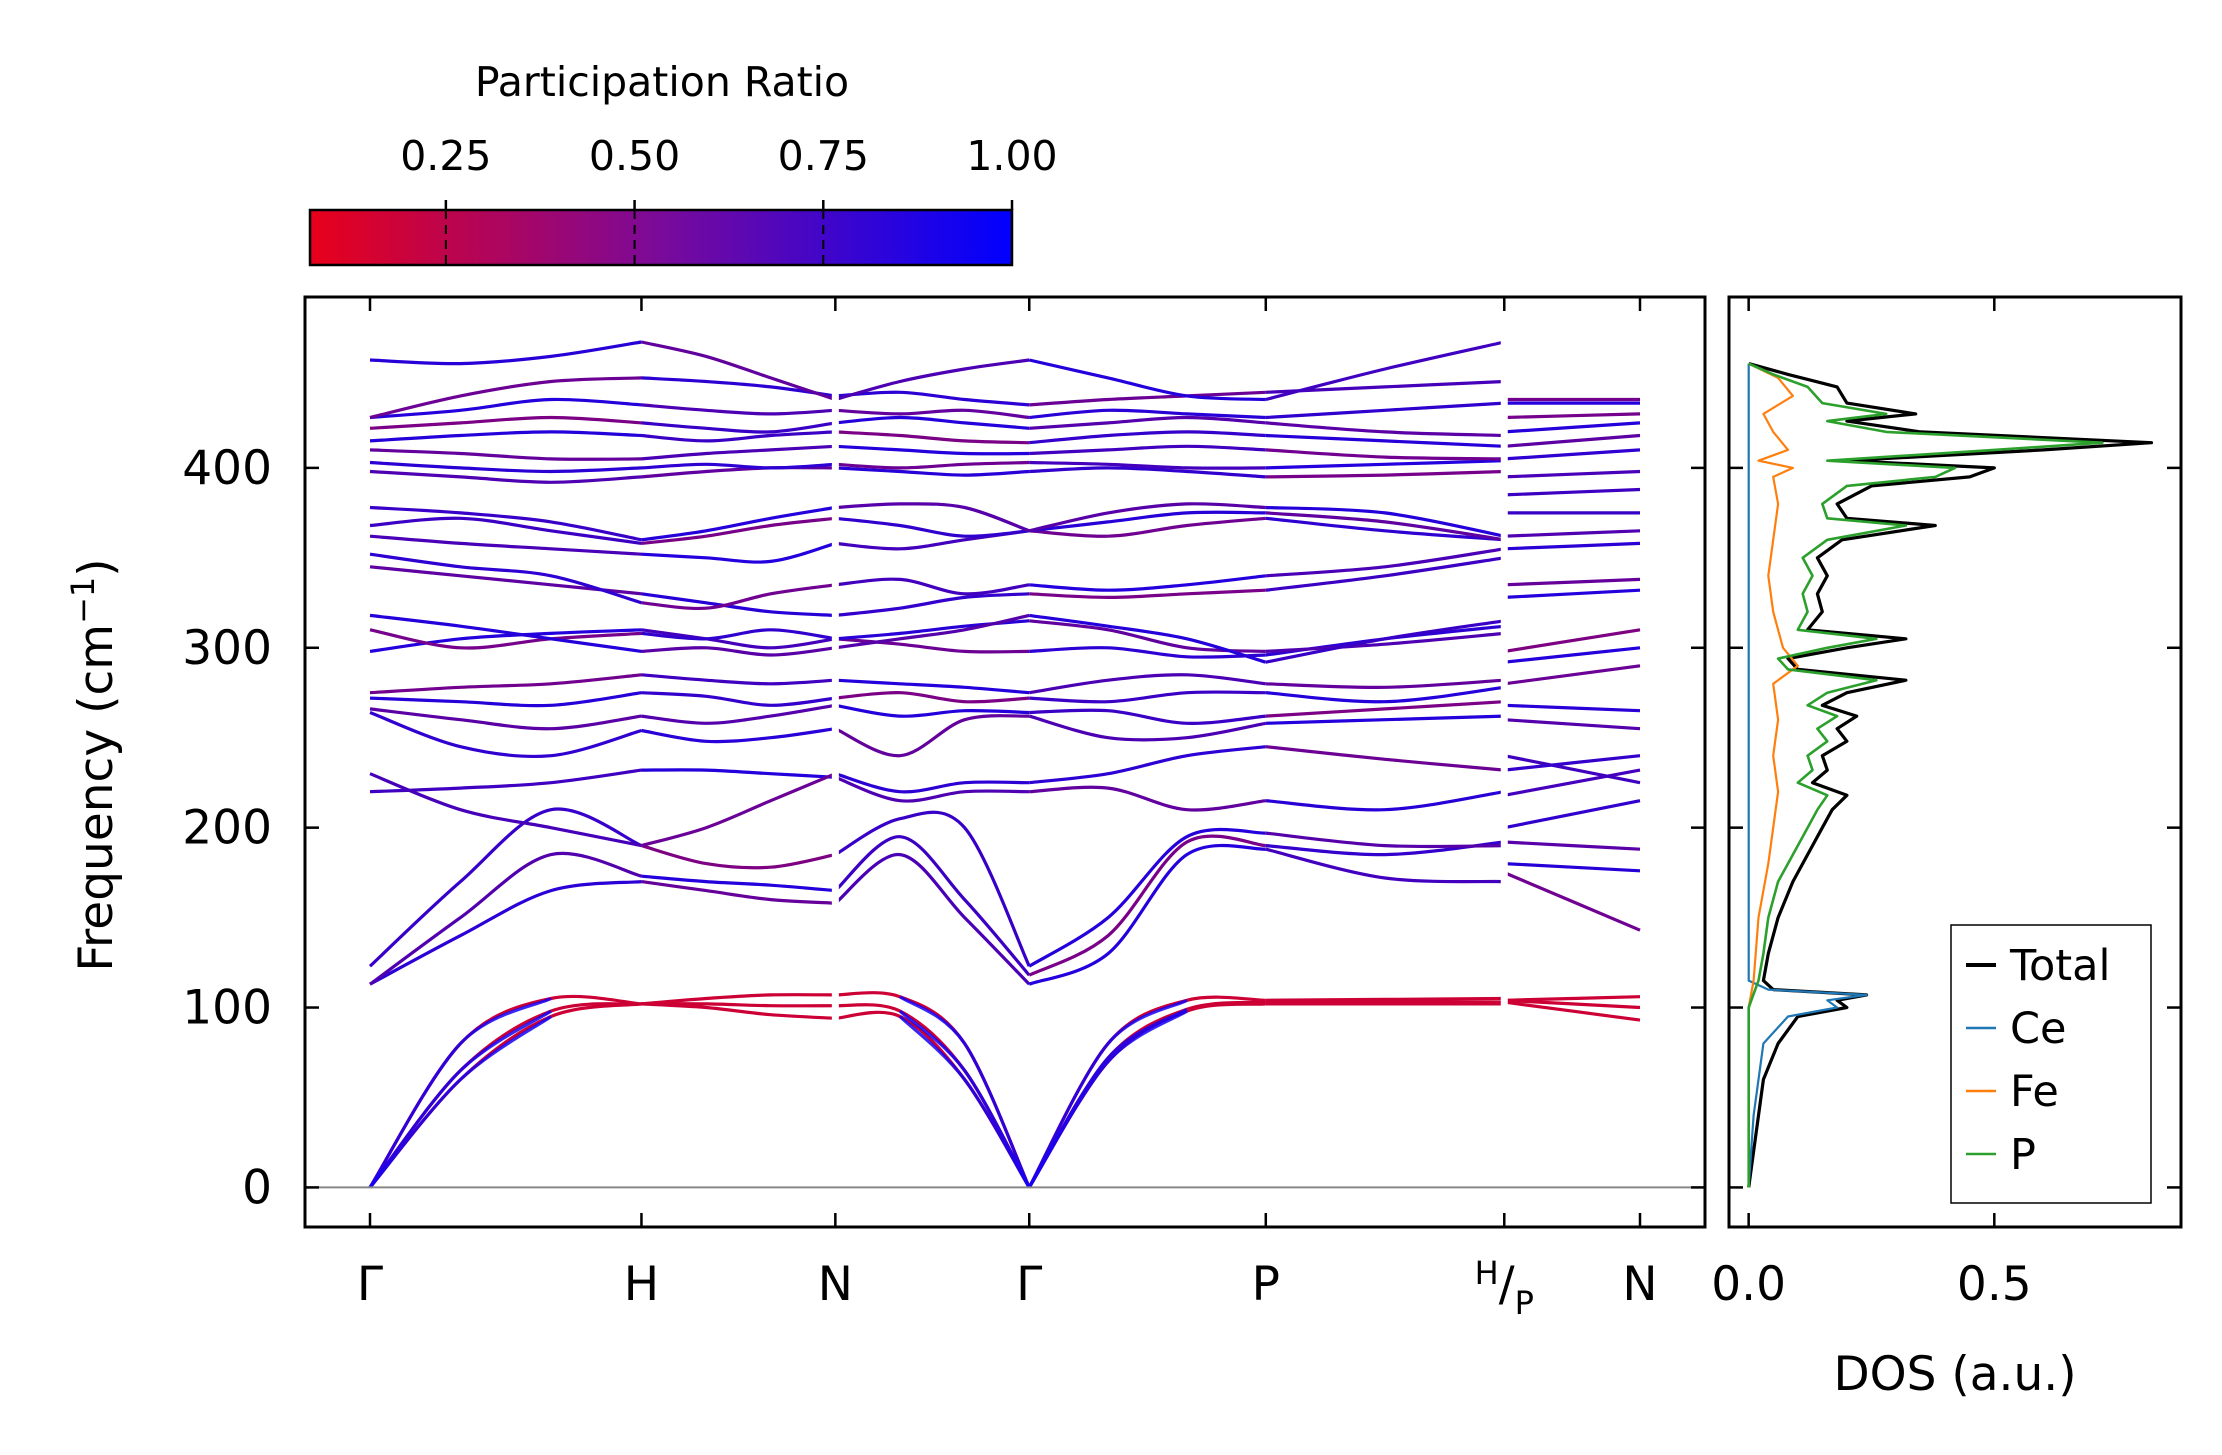 This screenshot has height=1455, width=2222. What do you see at coordinates (1639, 1284) in the screenshot?
I see `x-tick-label: N` at bounding box center [1639, 1284].